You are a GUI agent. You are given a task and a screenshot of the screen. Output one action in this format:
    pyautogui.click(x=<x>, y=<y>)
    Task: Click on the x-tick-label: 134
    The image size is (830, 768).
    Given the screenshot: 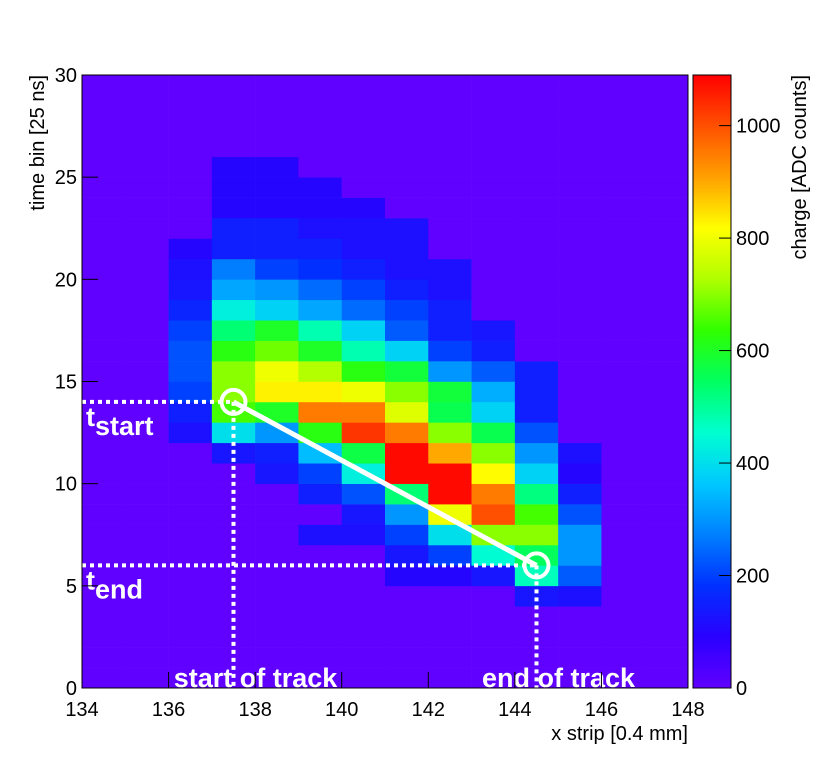 What is the action you would take?
    pyautogui.click(x=81, y=710)
    